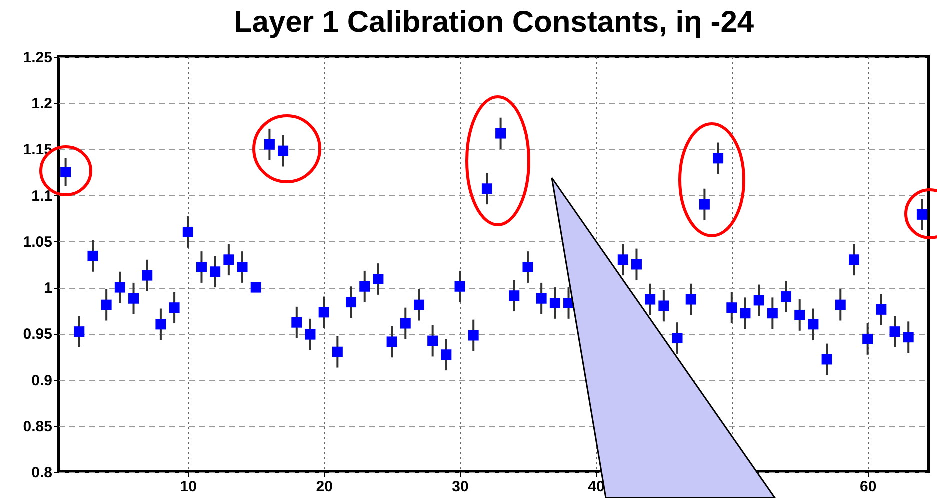 The width and height of the screenshot is (937, 498). What do you see at coordinates (42, 473) in the screenshot?
I see `y-tick-label: 0.8` at bounding box center [42, 473].